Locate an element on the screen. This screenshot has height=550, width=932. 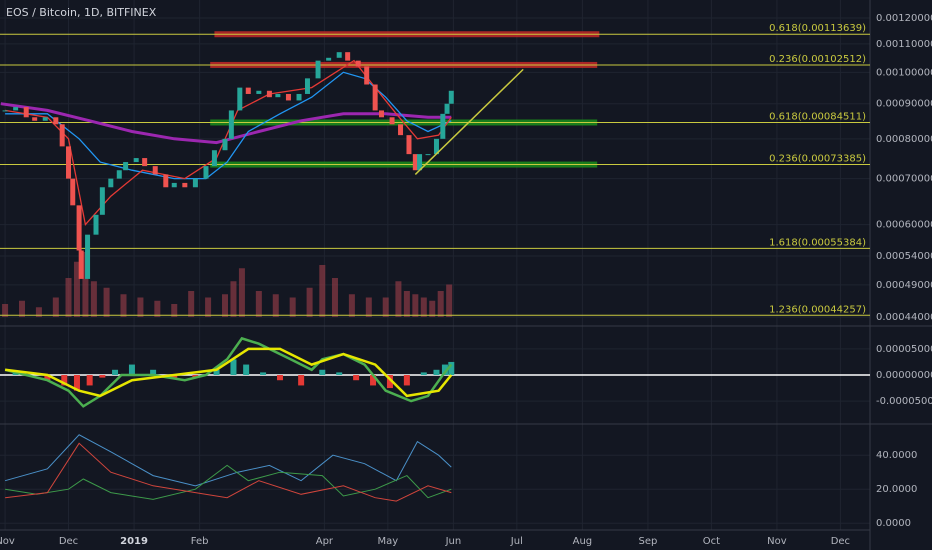
y-tick-label: 0.00060000 is located at coordinates (904, 225).